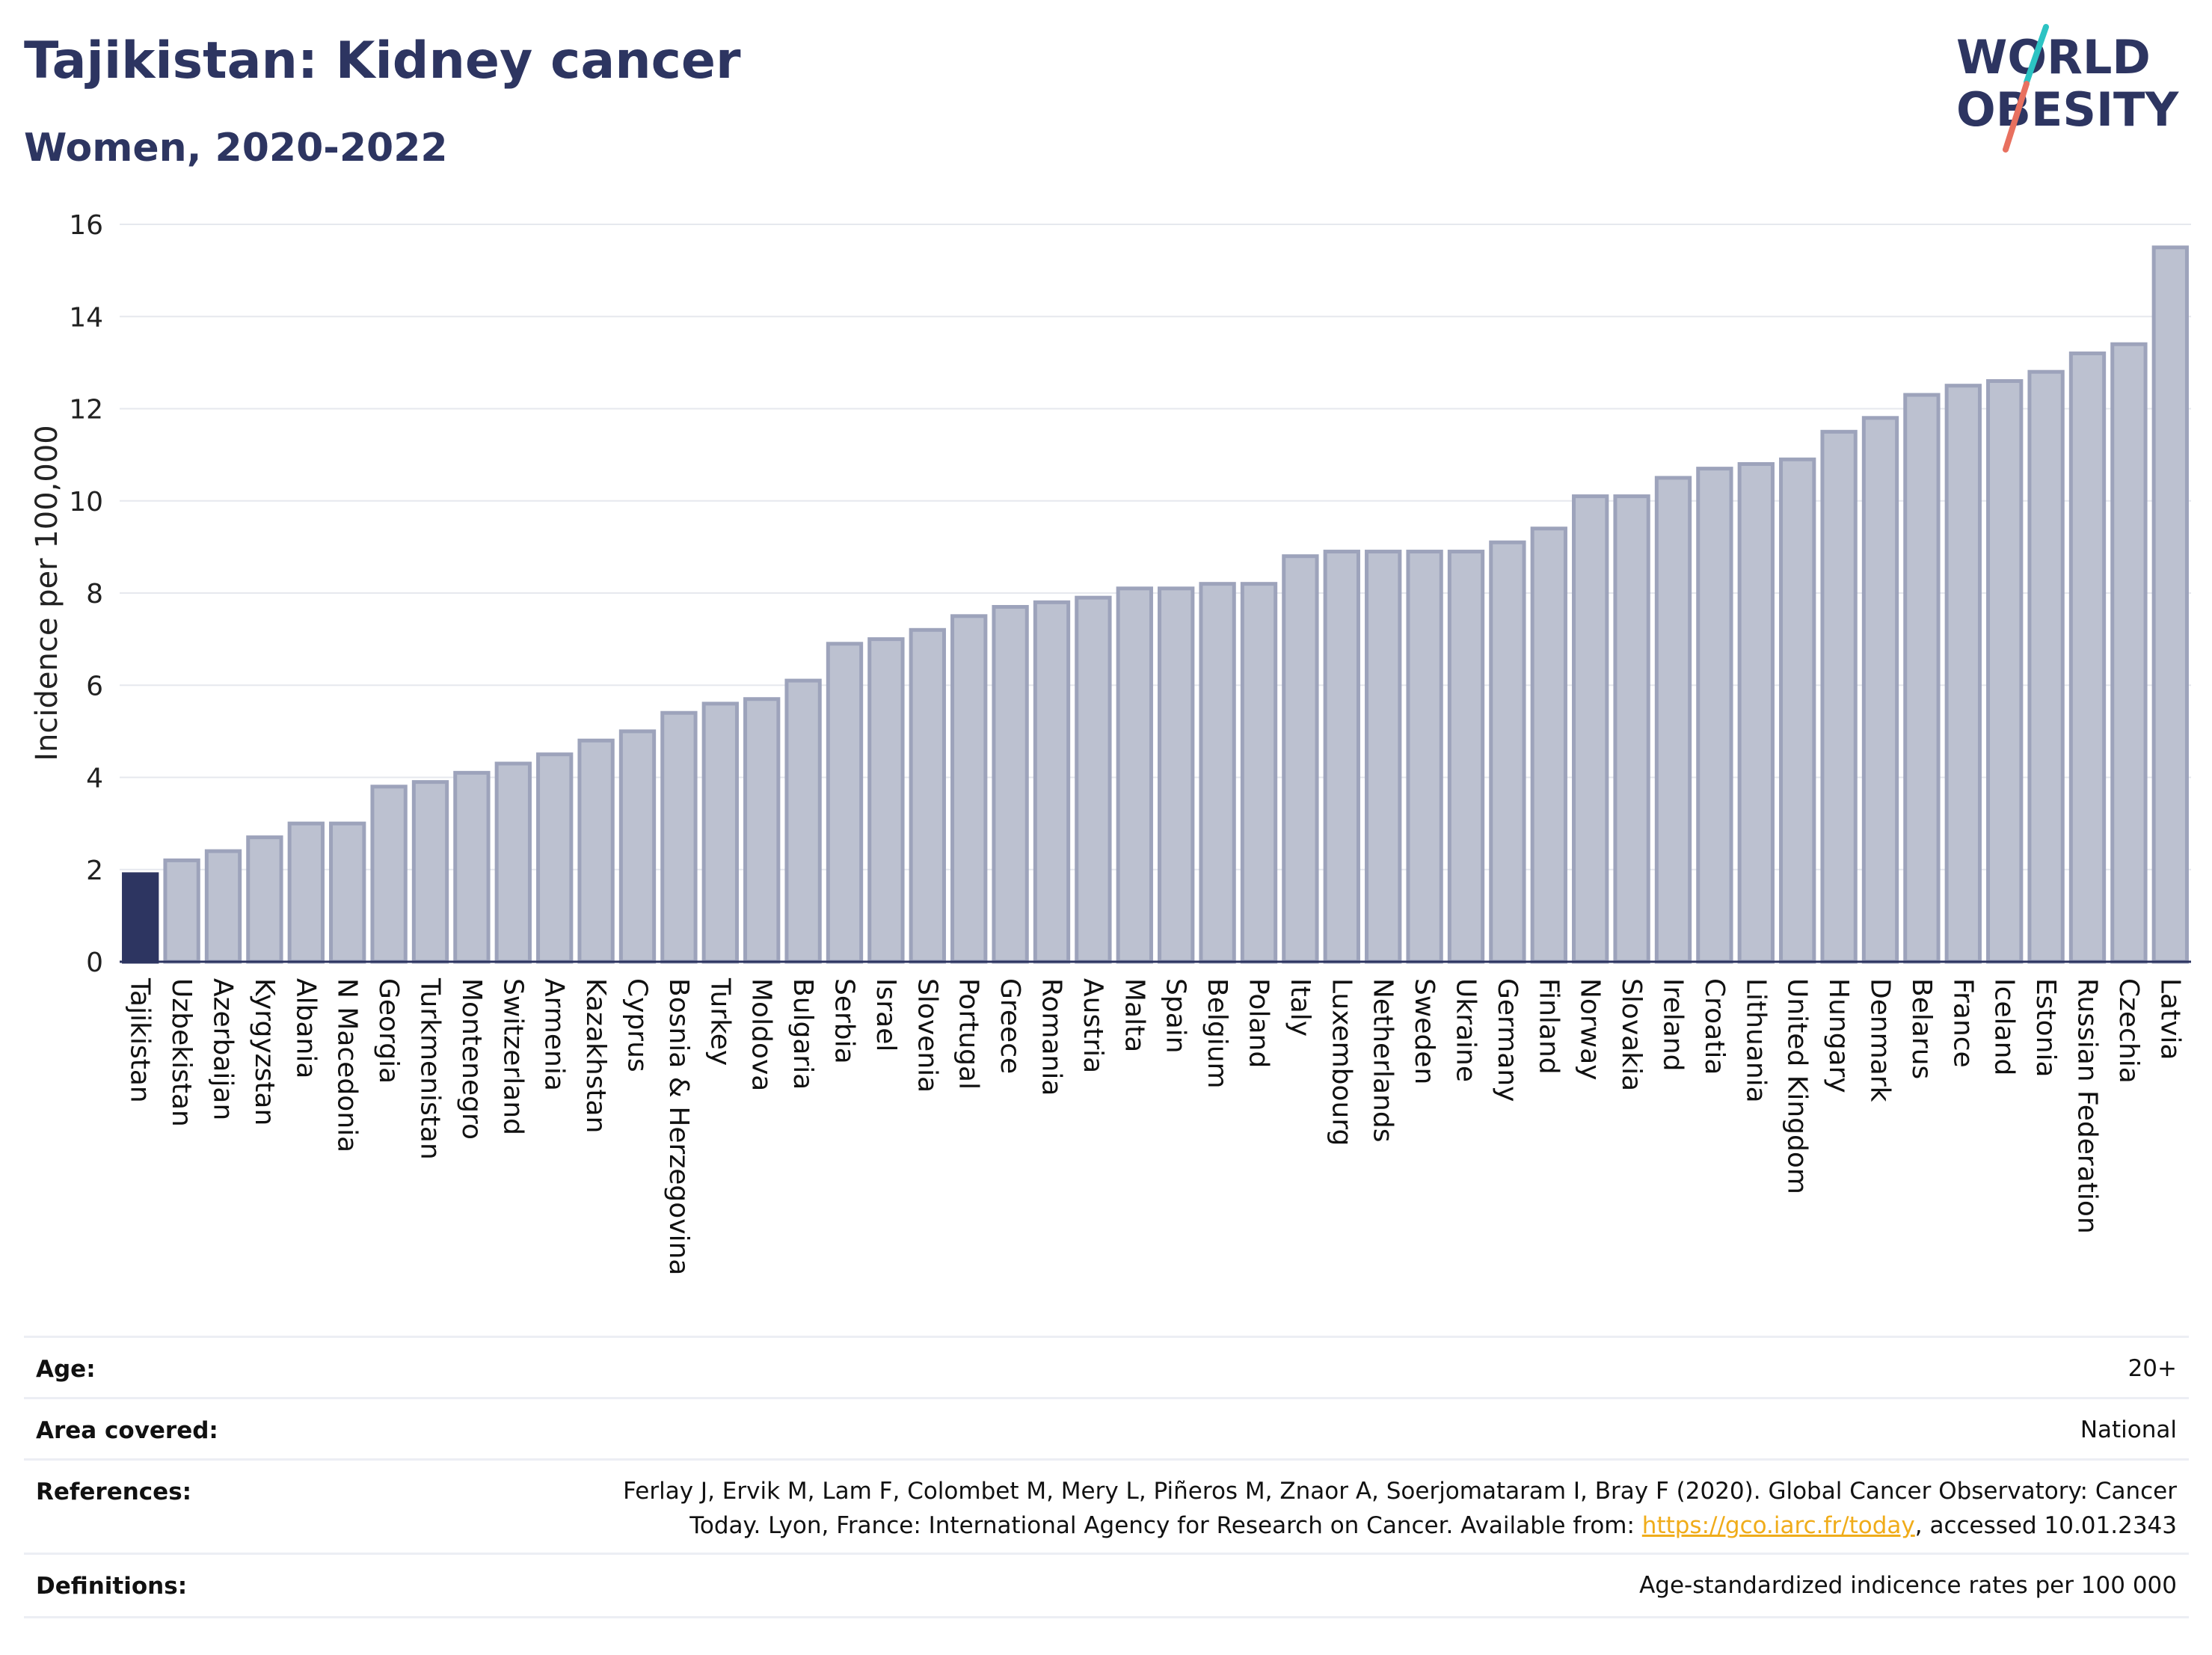 The width and height of the screenshot is (2212, 1655). I want to click on x-tick-label: Armenia, so click(554, 1034).